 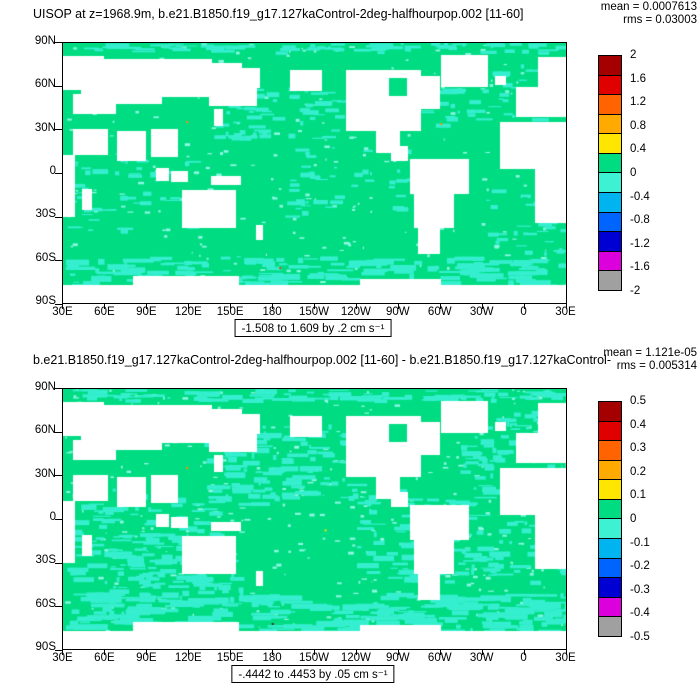 I want to click on stats-block: mean = 1.121e-05 rms = 0.005314, so click(x=650, y=360).